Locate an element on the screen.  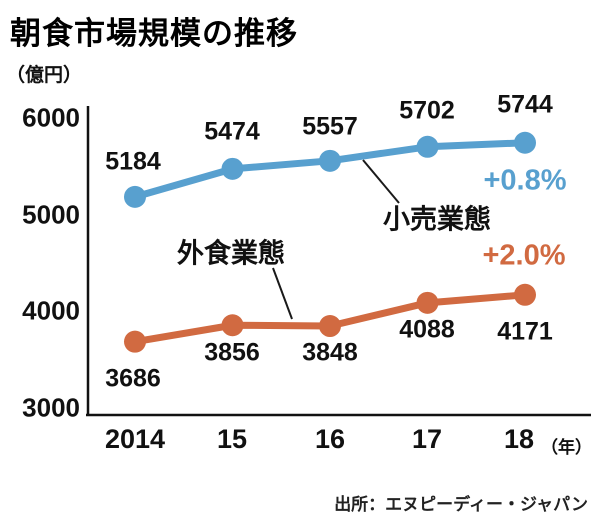
y-tick-4000: 4000 is located at coordinates (51, 310).